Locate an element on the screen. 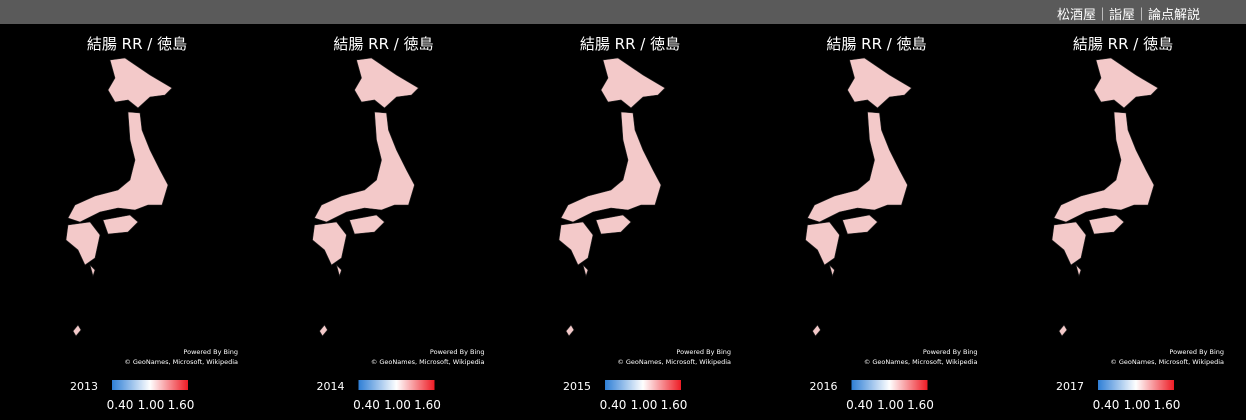 This screenshot has height=420, width=1246. legend-year: 2013 is located at coordinates (84, 386).